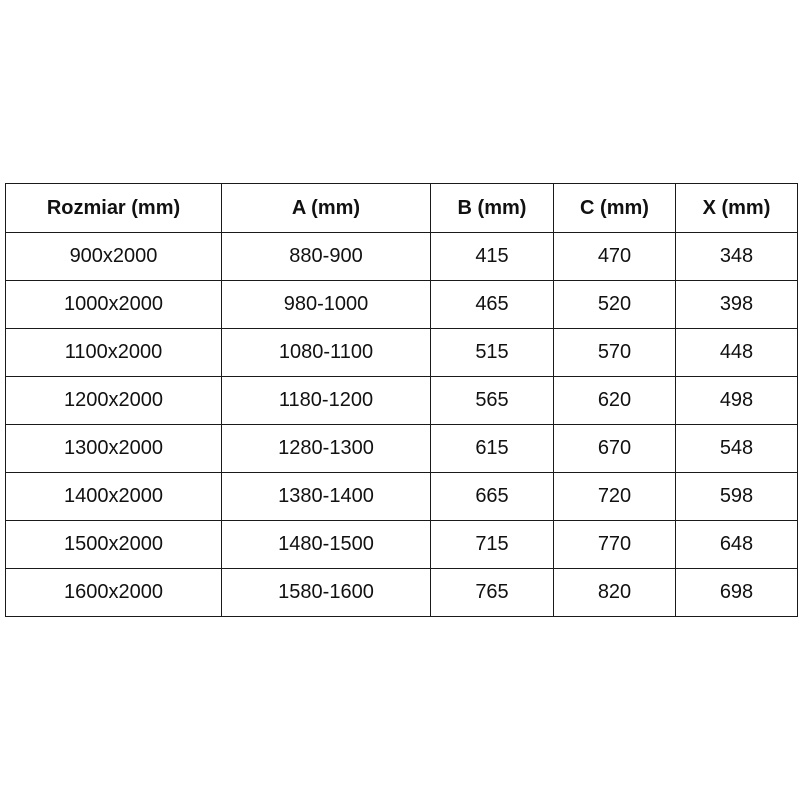 This screenshot has height=800, width=800. I want to click on cell-c: 670, so click(614, 448).